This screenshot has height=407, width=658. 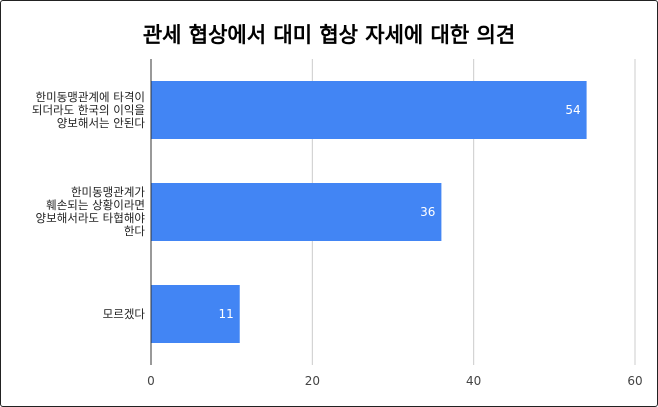 I want to click on y-category-label: 한미동맹관계가 훼손되는 상황이라면 양보해서라도 타협해야 한다, so click(x=85, y=212).